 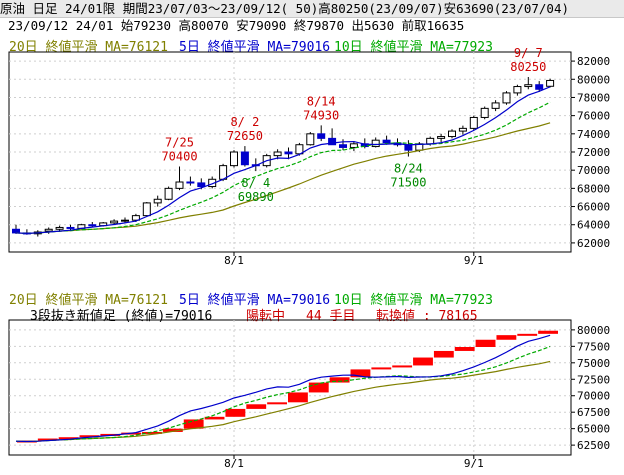 I want to click on p2-xtick-label: 8/1, so click(x=234, y=463).